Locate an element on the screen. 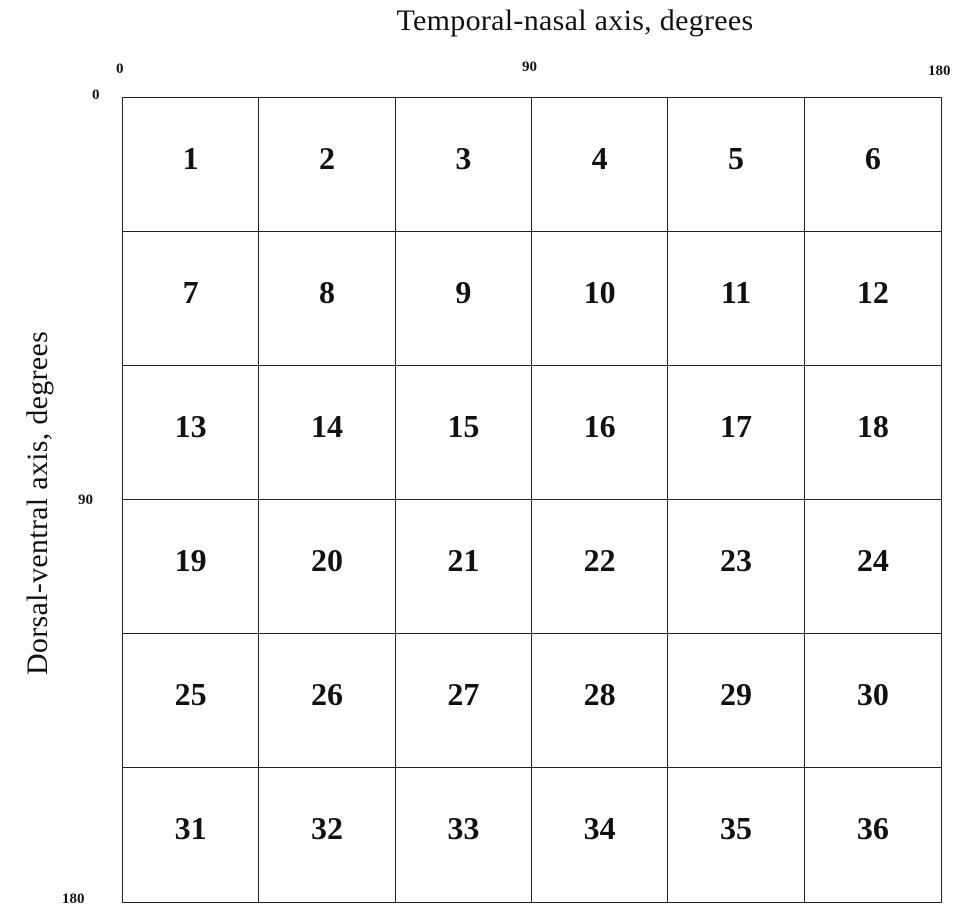 This screenshot has height=911, width=966. grid-cell: 22 is located at coordinates (600, 567).